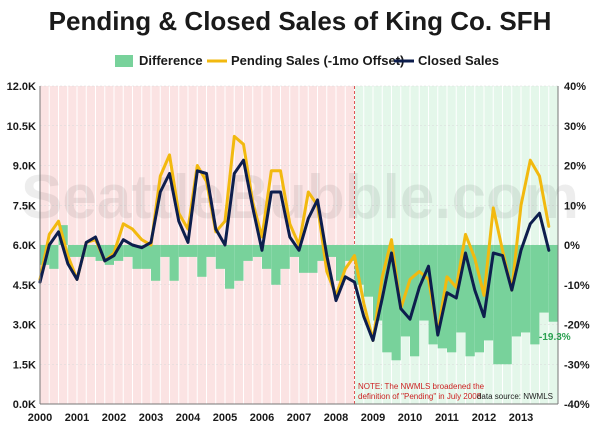 The image size is (600, 435). Describe the element at coordinates (458, 60) in the screenshot. I see `legend-label-closed: Closed Sales` at that location.